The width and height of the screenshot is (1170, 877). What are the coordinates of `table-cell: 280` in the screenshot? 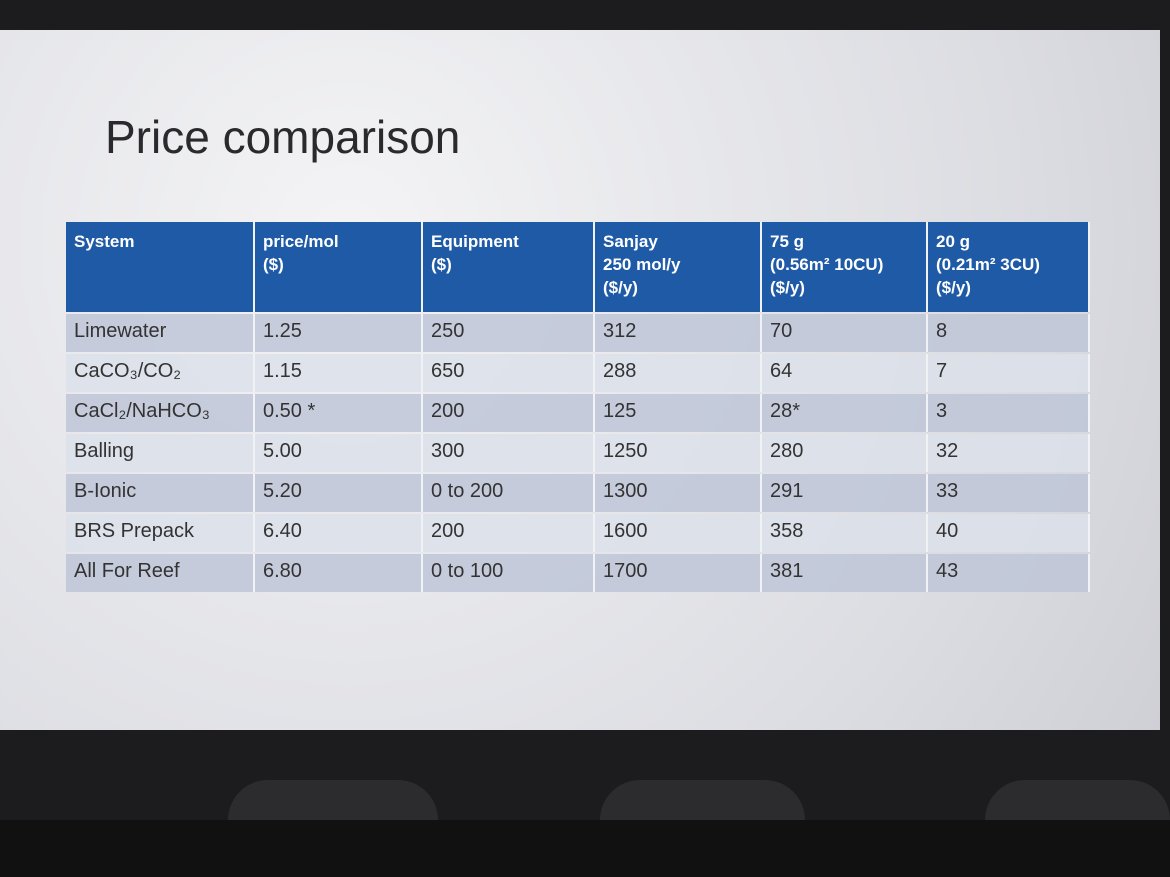 It's located at (845, 453).